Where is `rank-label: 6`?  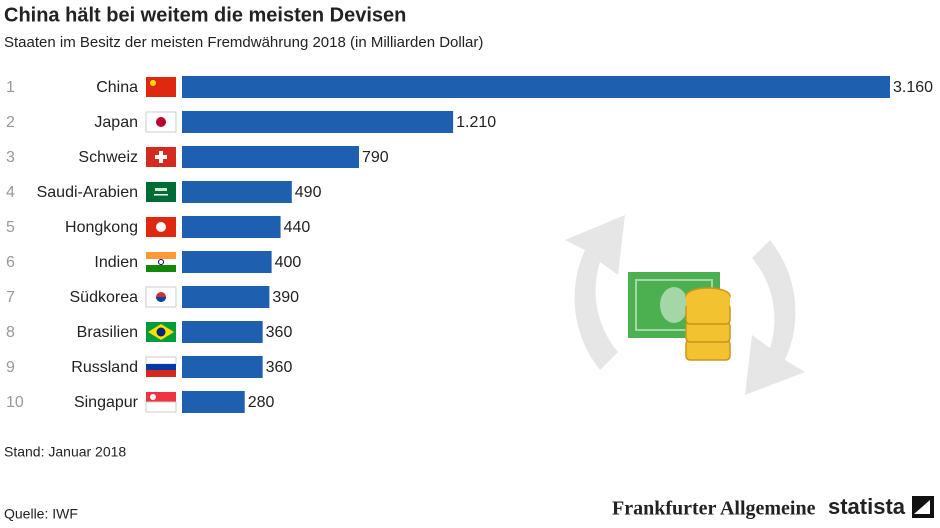
rank-label: 6 is located at coordinates (10, 262).